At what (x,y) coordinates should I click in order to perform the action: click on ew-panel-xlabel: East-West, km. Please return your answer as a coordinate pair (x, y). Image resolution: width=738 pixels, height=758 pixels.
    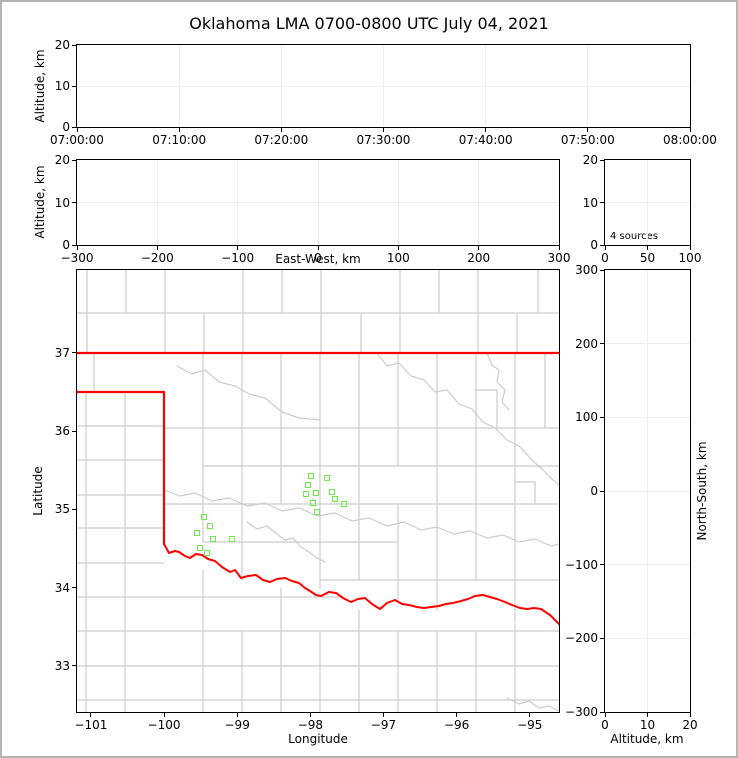
    Looking at the image, I should click on (318, 259).